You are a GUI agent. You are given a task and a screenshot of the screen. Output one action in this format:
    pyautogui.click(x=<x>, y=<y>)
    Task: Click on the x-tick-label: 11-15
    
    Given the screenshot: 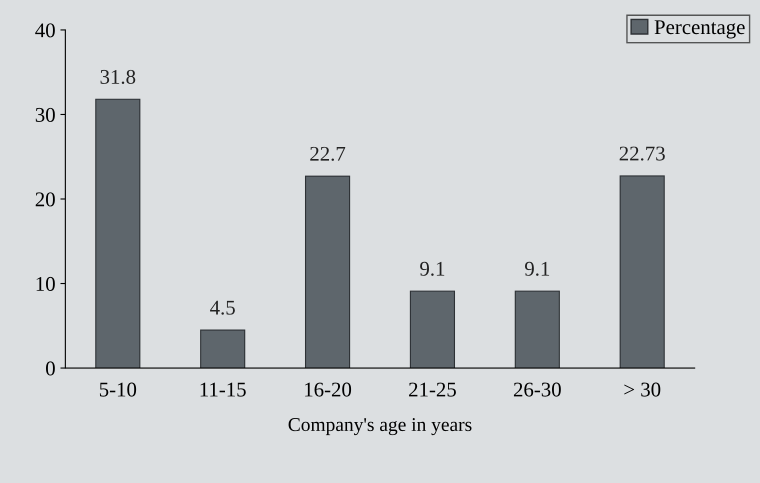 What is the action you would take?
    pyautogui.click(x=223, y=389)
    